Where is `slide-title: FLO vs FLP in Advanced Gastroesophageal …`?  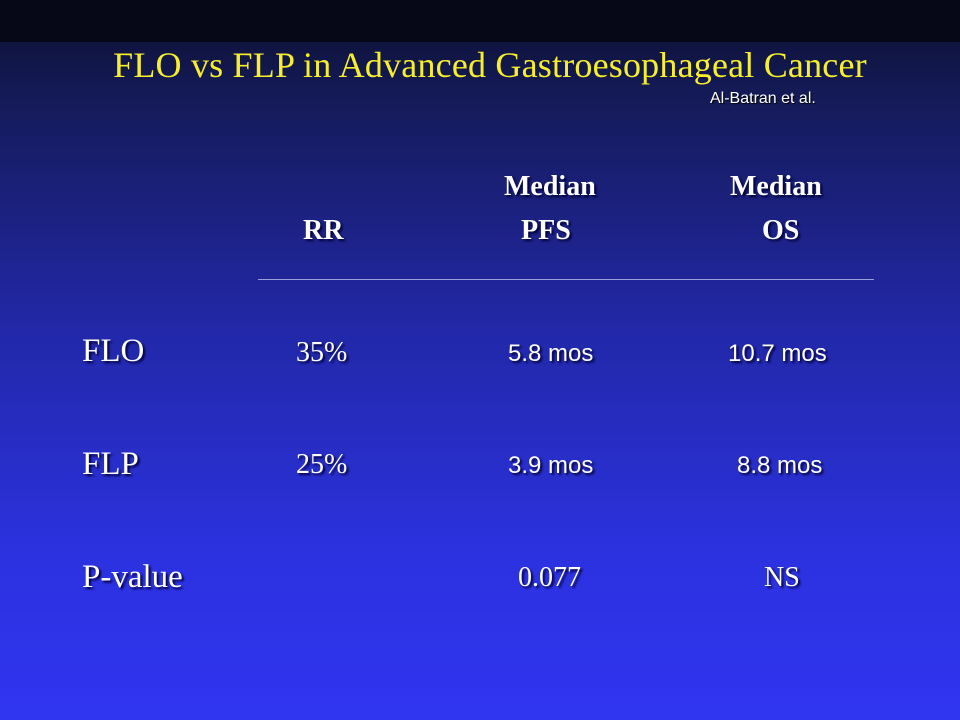 slide-title: FLO vs FLP in Advanced Gastroesophageal … is located at coordinates (490, 65).